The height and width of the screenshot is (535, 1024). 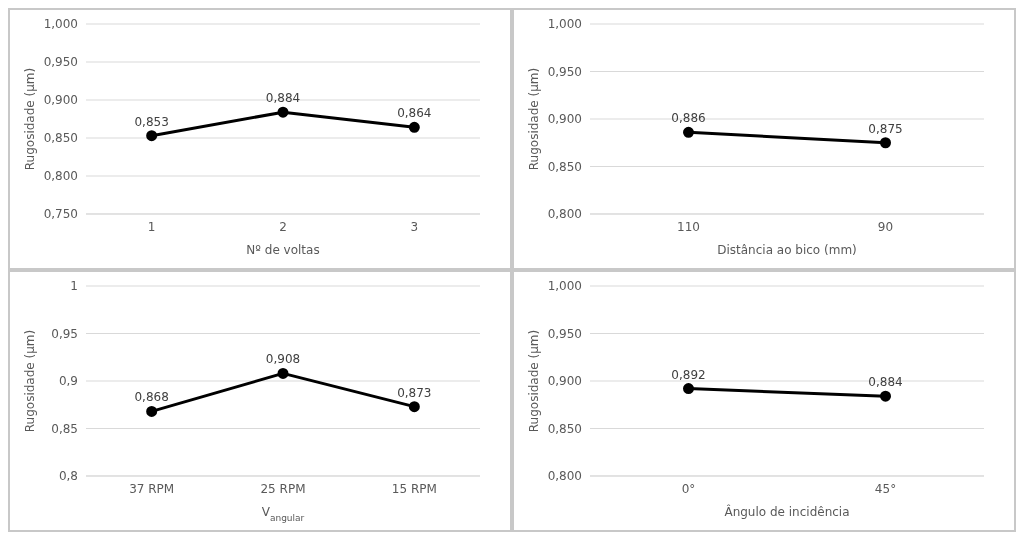 I want to click on x-tick-label: 110, so click(x=688, y=226).